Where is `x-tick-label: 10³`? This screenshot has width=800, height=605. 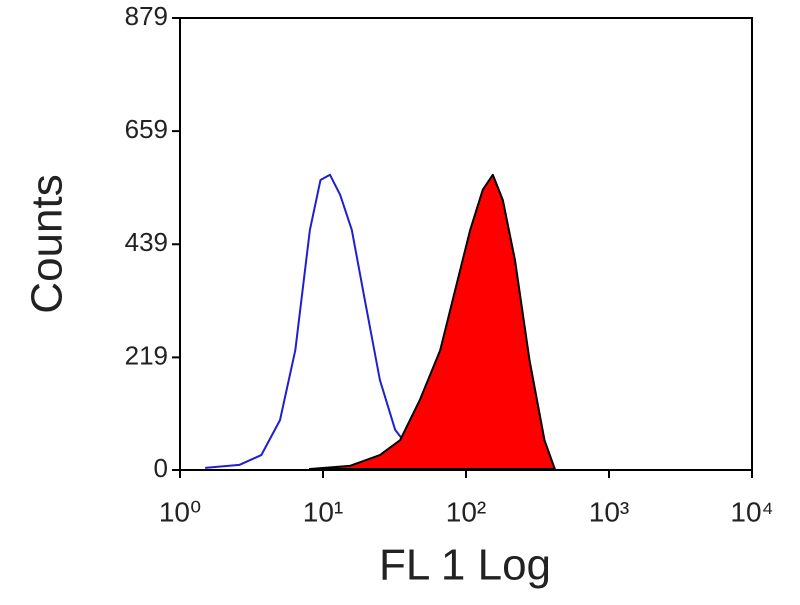 x-tick-label: 10³ is located at coordinates (609, 511).